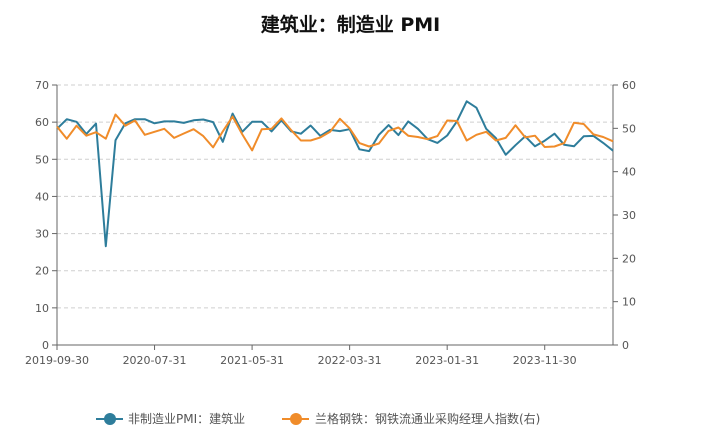  Describe the element at coordinates (42, 308) in the screenshot. I see `left-tick-label: 10` at that location.